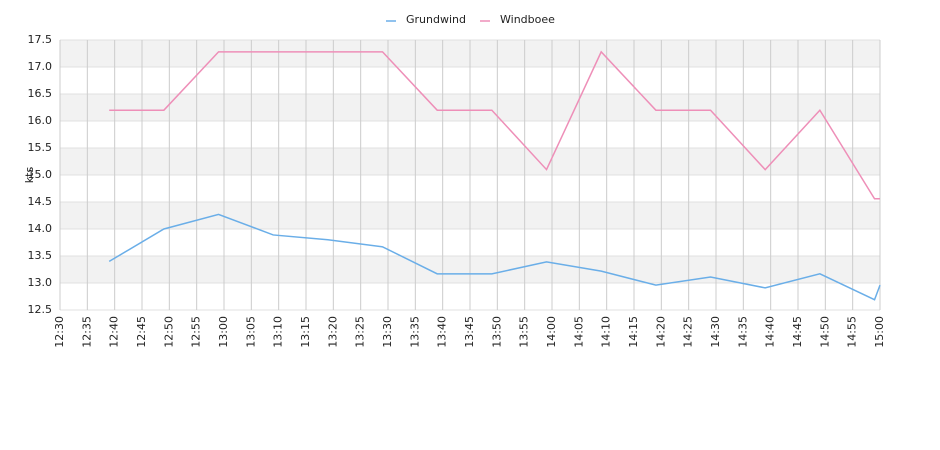 The width and height of the screenshot is (940, 450). Describe the element at coordinates (40, 201) in the screenshot. I see `y-tick-label: 14.5` at that location.